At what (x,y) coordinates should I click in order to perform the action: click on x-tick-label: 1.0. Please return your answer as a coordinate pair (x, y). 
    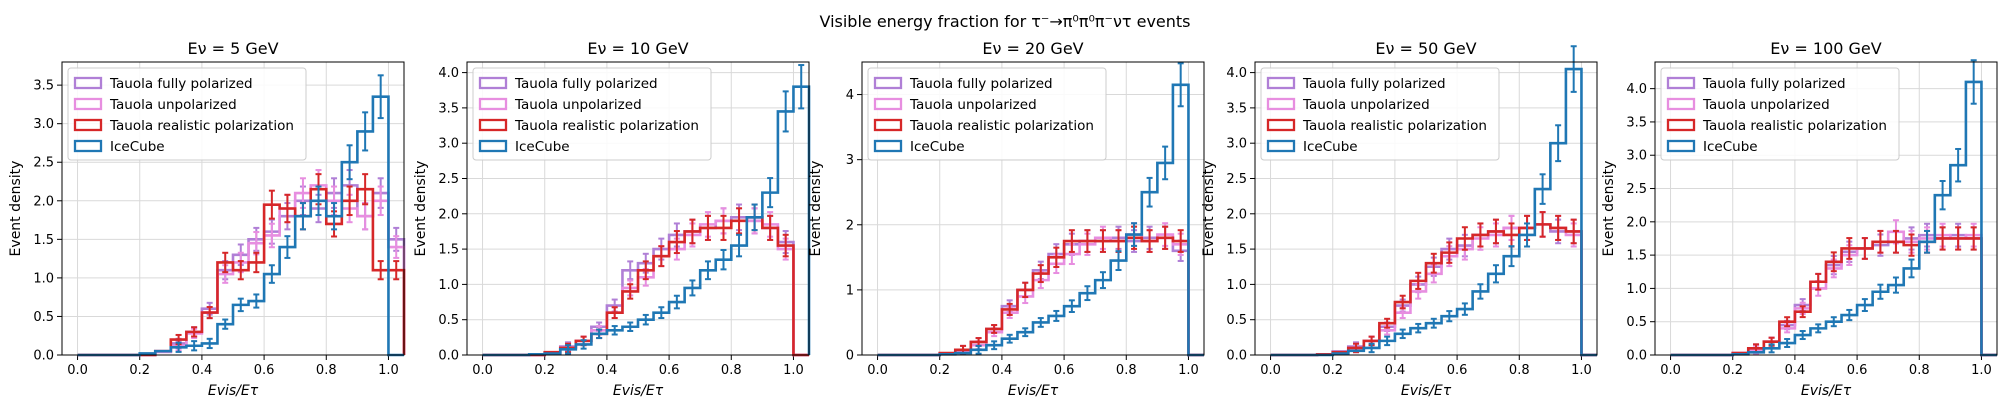
    Looking at the image, I should click on (793, 370).